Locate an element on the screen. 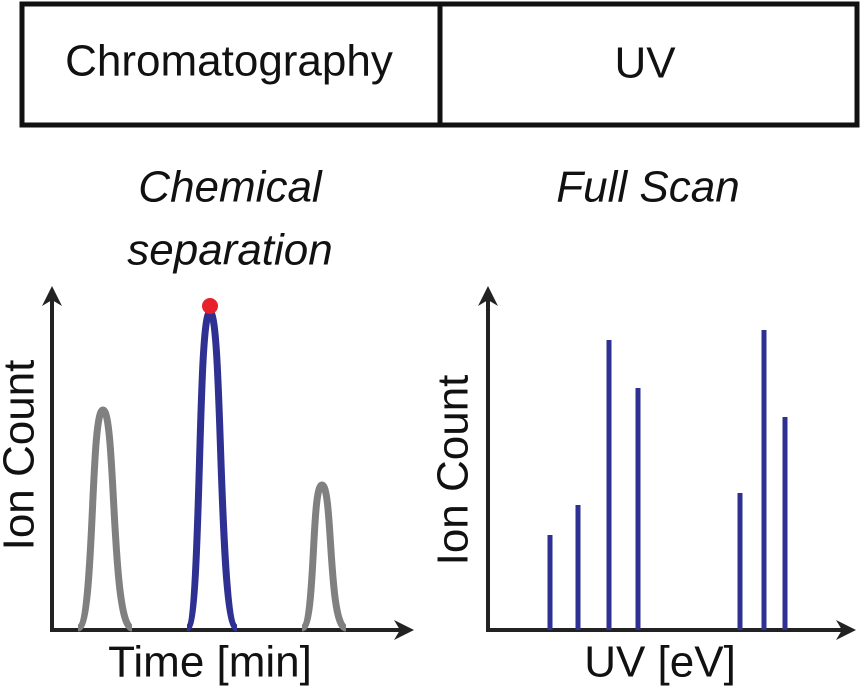 The height and width of the screenshot is (695, 861). panel-title: Full Scan is located at coordinates (647, 187).